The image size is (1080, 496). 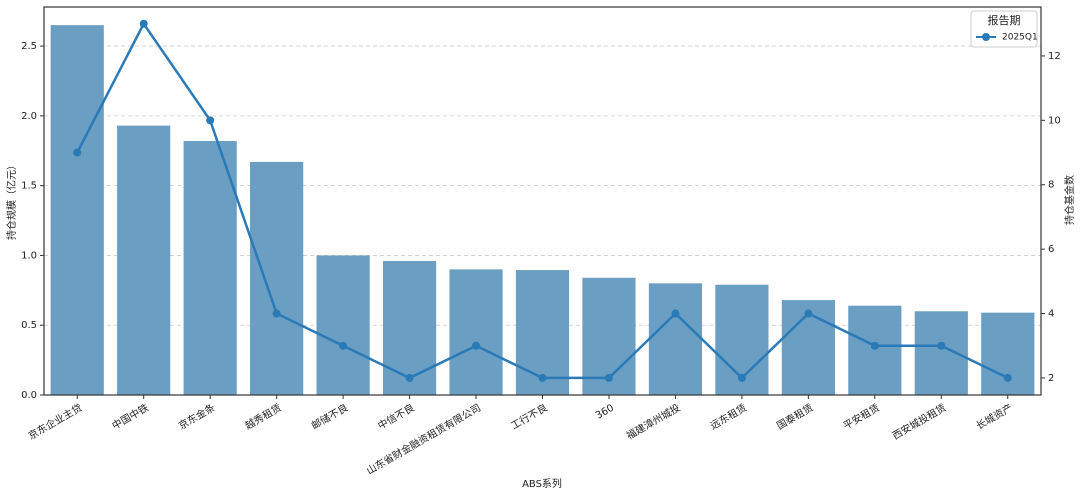 I want to click on y-tick-label: 1.0, so click(x=29, y=255).